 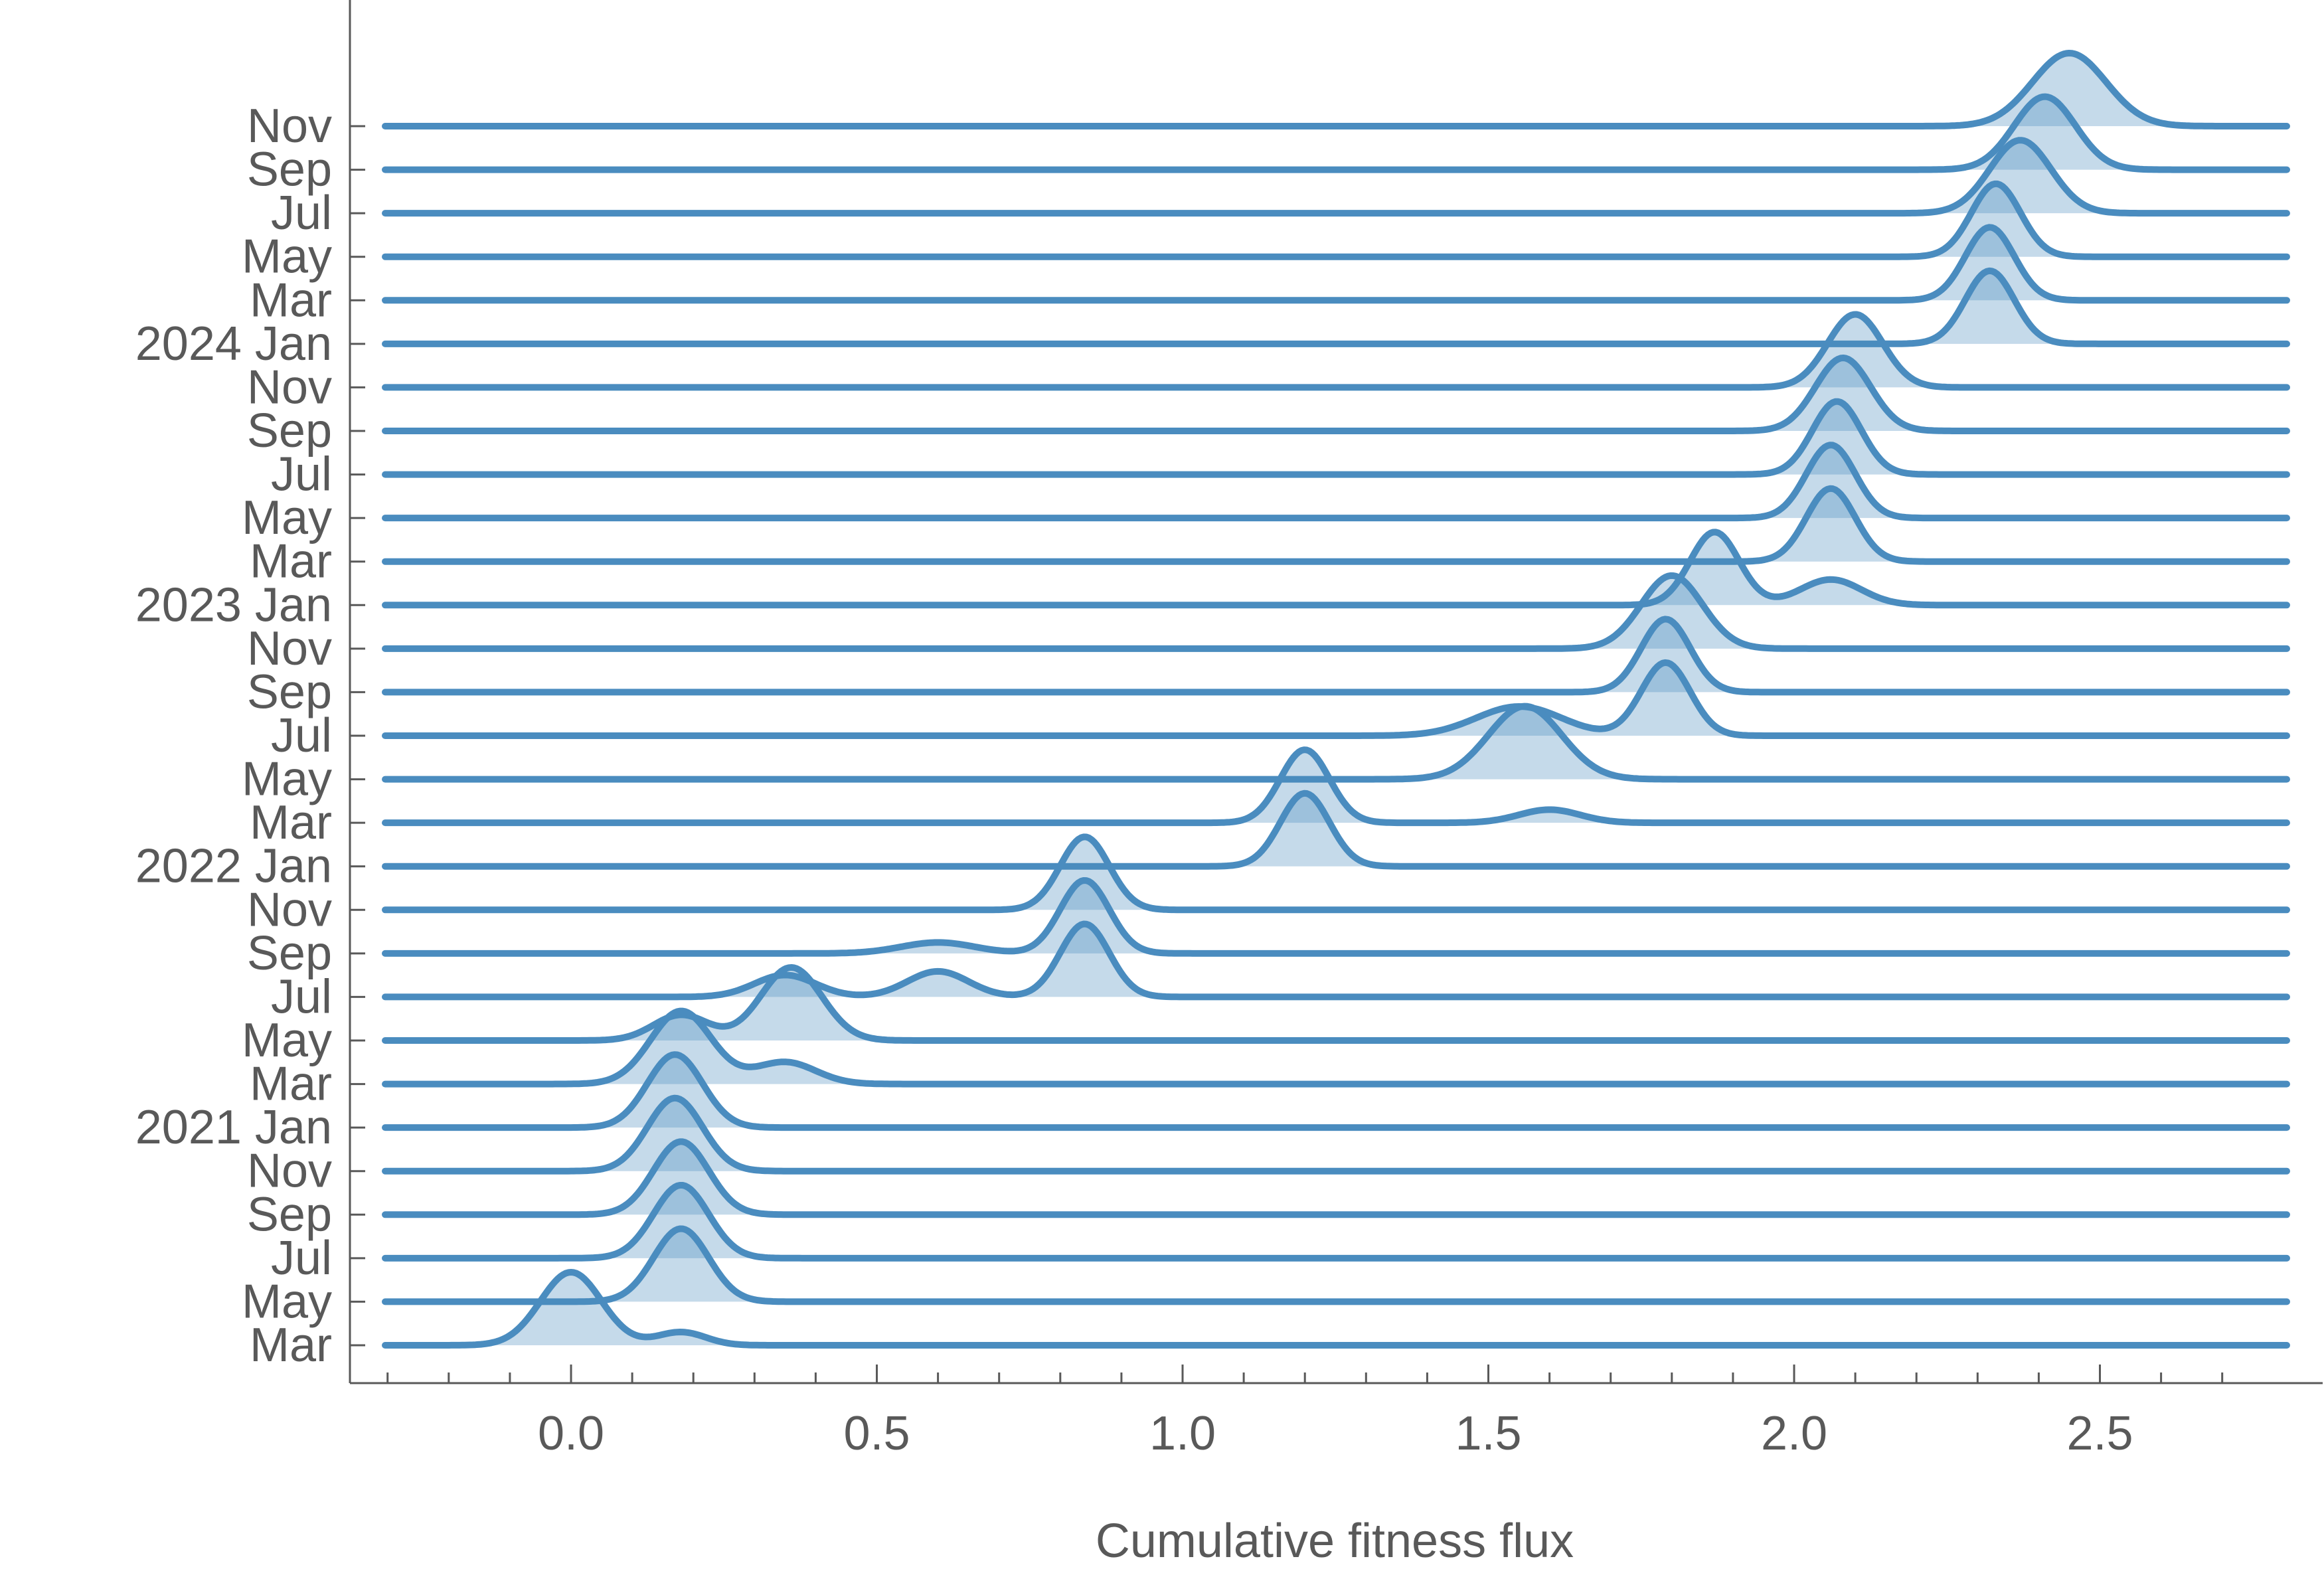 What do you see at coordinates (287, 257) in the screenshot?
I see `y-tick-label-25: May` at bounding box center [287, 257].